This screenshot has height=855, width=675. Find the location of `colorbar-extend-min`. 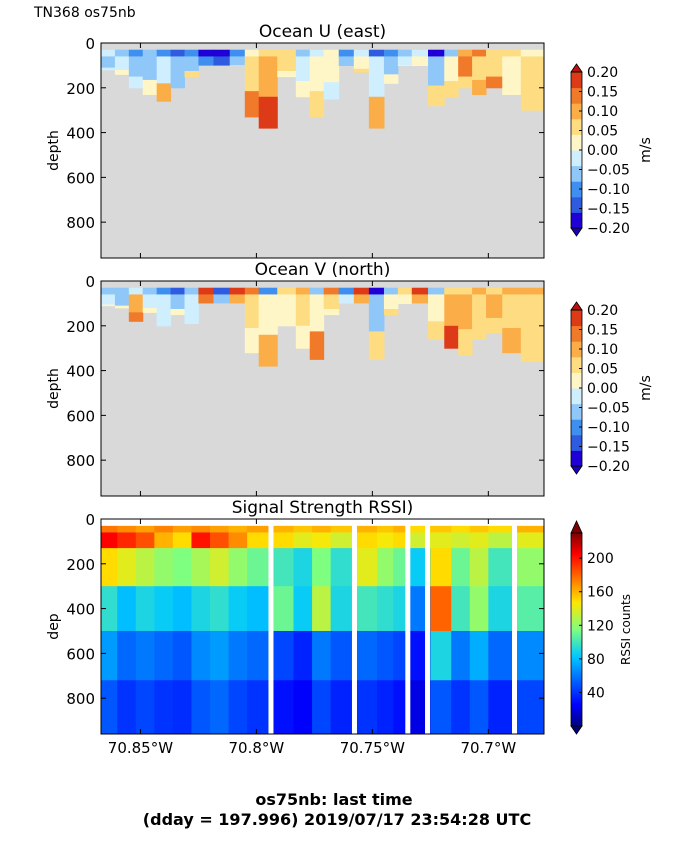

colorbar-extend-min is located at coordinates (576, 232).